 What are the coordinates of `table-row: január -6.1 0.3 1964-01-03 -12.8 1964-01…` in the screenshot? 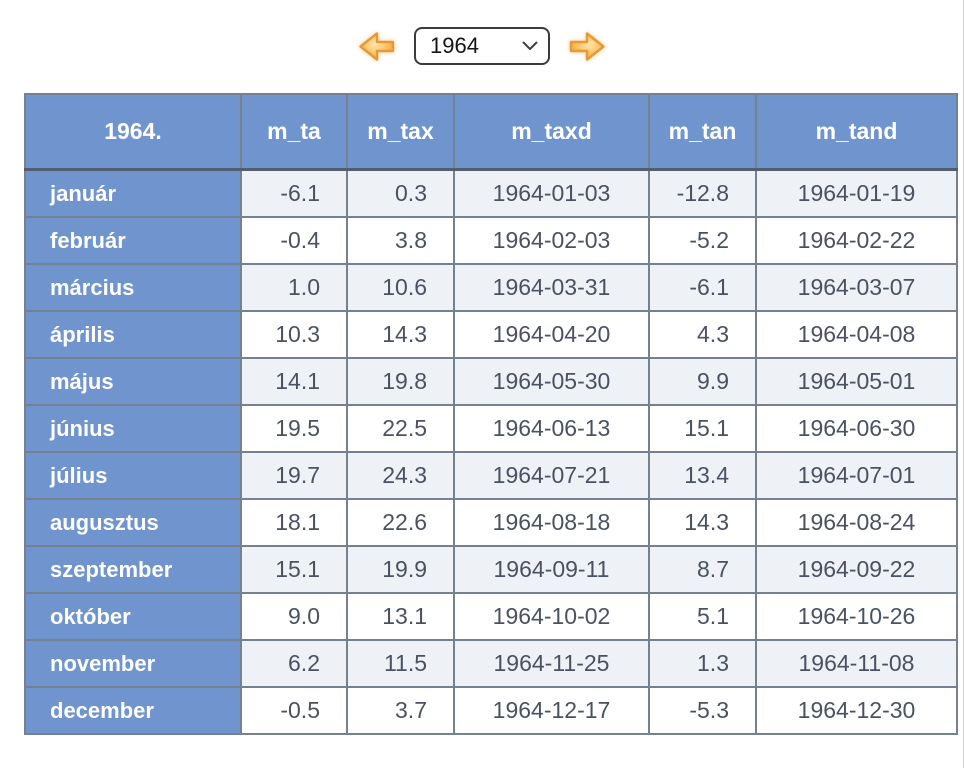 It's located at (491, 193).